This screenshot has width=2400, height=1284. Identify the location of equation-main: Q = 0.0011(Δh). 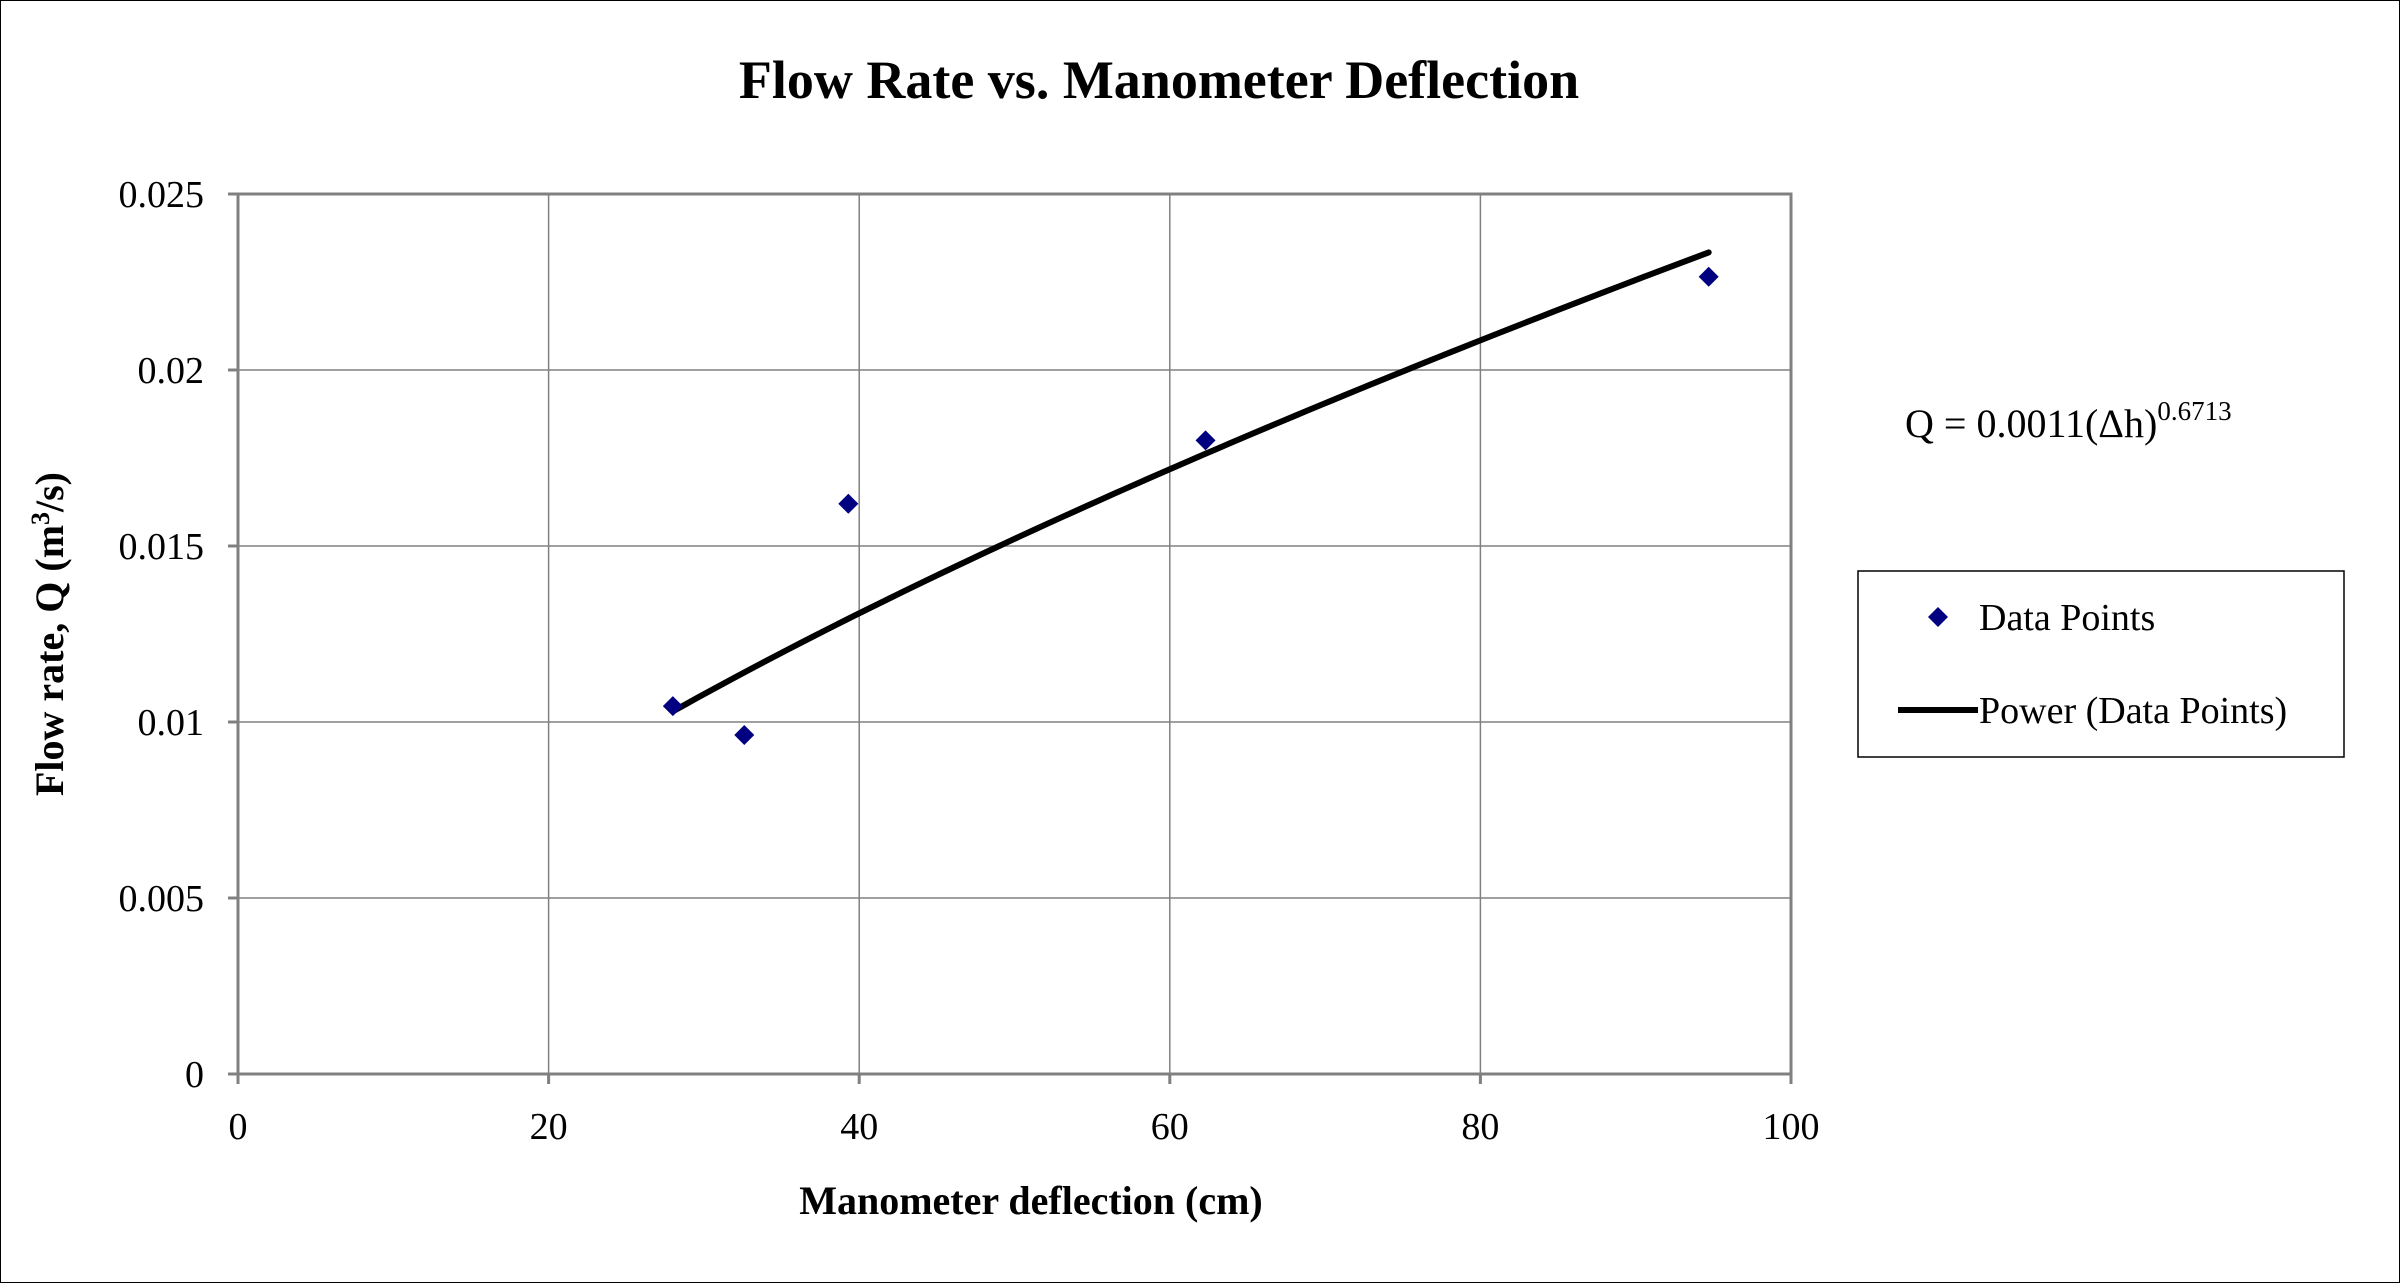
(2031, 423).